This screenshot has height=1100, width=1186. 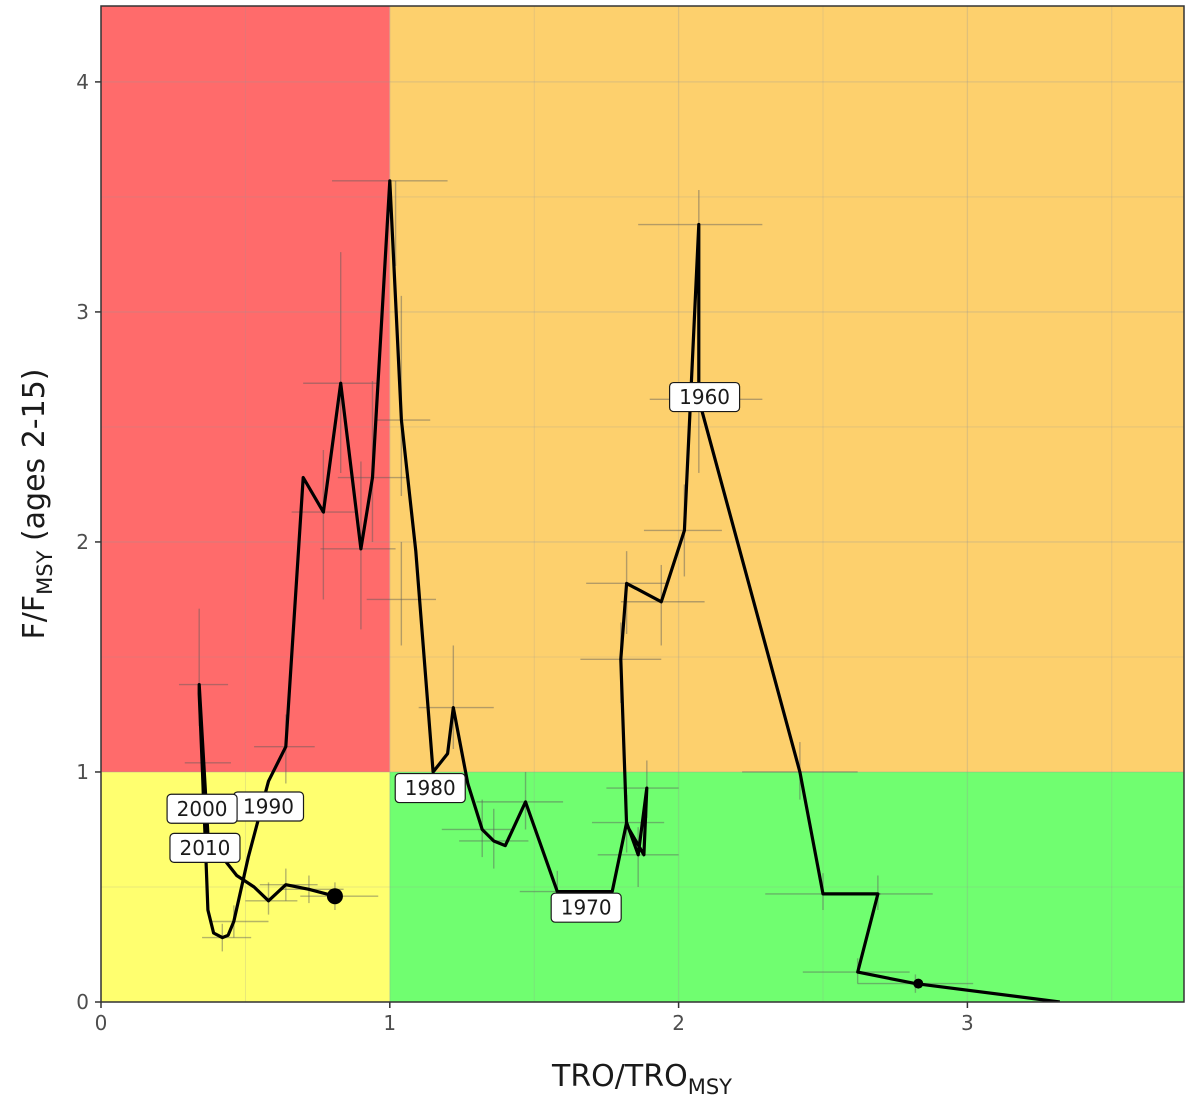 I want to click on x-tick-label: 2, so click(x=678, y=1023).